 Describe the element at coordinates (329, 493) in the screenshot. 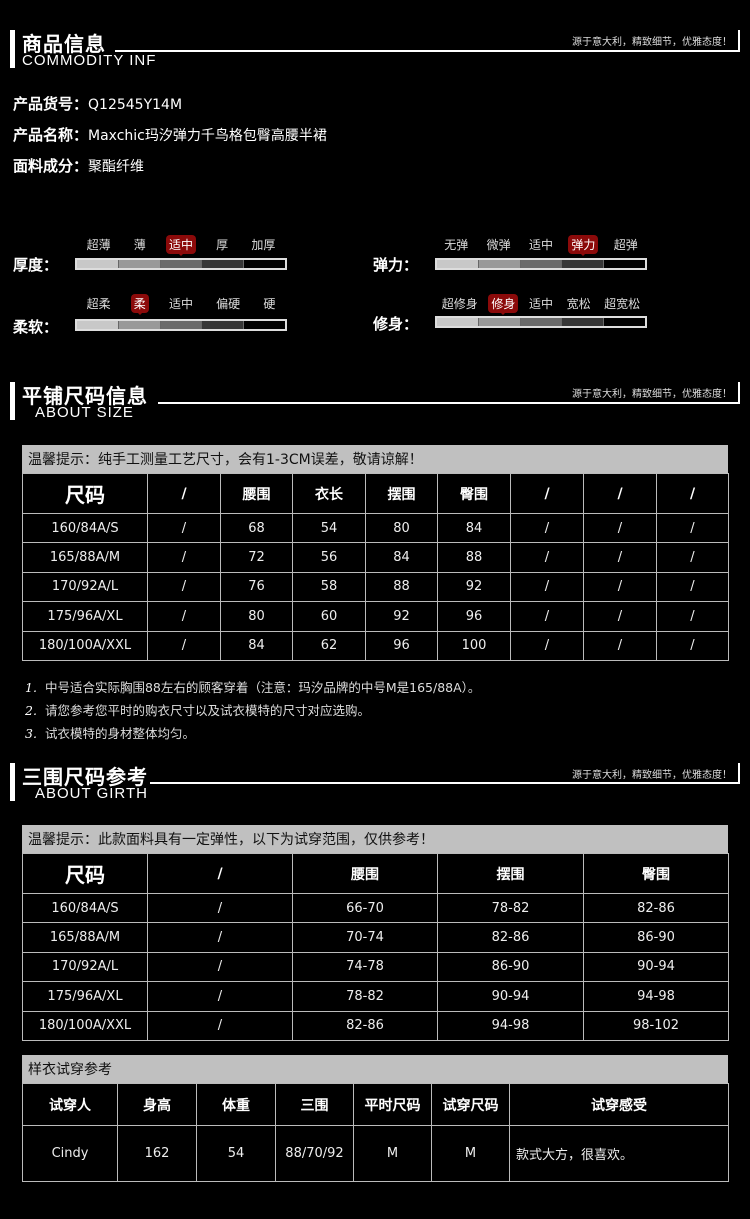

I see `column-header: 衣长` at that location.